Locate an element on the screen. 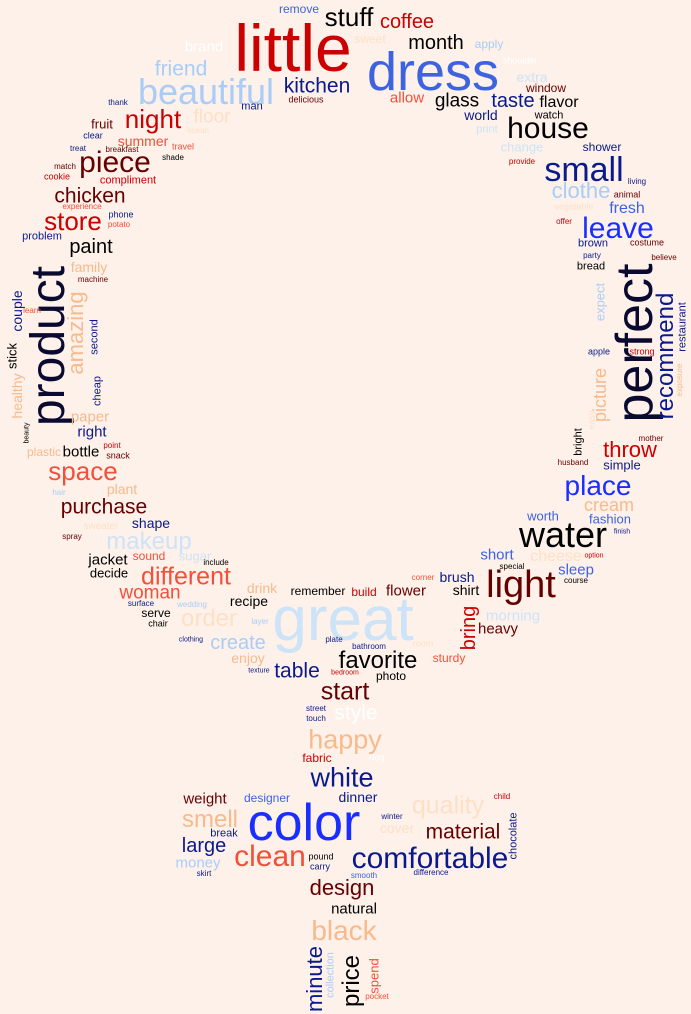 The width and height of the screenshot is (691, 1014). cloud-word: expect is located at coordinates (600, 302).